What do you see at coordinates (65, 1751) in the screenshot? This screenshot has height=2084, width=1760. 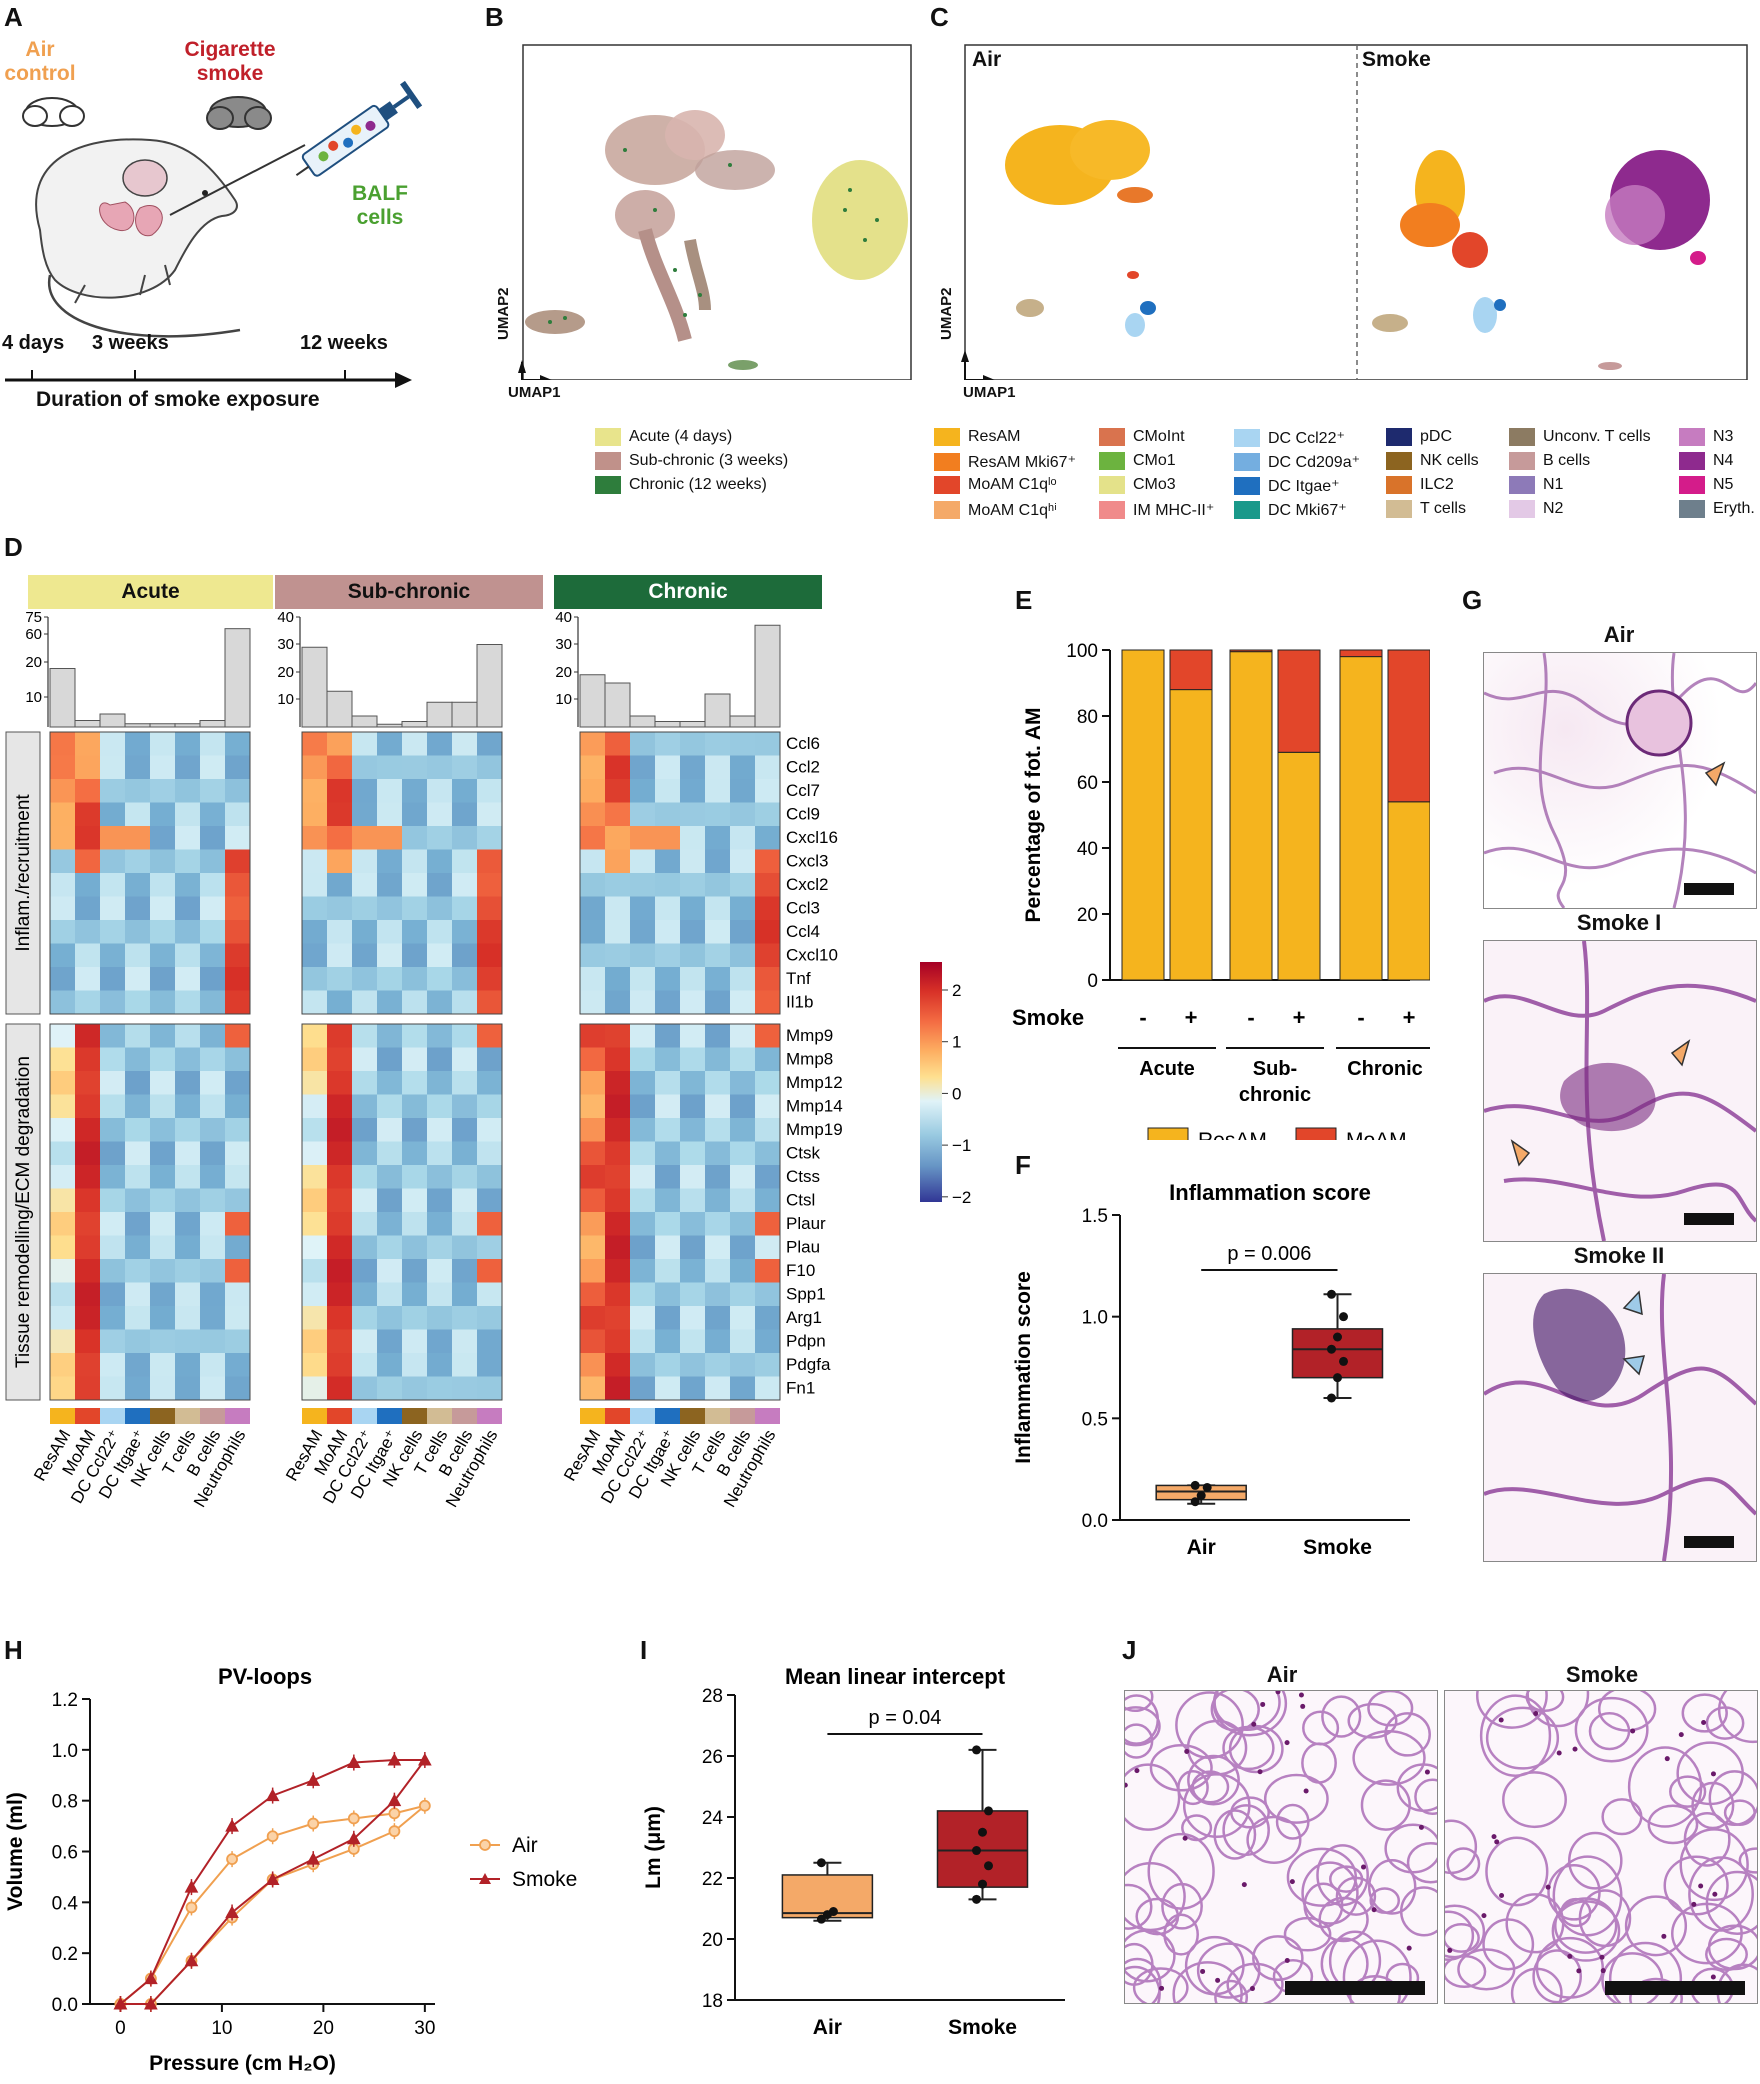 I see `y-tick-label: 1.0` at bounding box center [65, 1751].